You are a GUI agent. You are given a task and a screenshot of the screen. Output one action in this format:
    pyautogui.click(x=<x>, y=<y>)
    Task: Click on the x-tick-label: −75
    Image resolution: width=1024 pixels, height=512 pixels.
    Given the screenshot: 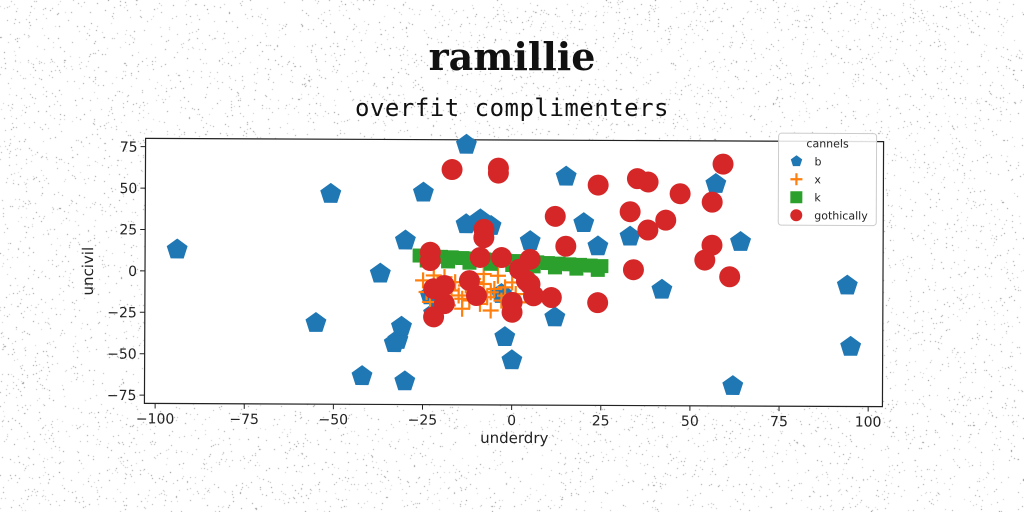 What is the action you would take?
    pyautogui.click(x=244, y=420)
    